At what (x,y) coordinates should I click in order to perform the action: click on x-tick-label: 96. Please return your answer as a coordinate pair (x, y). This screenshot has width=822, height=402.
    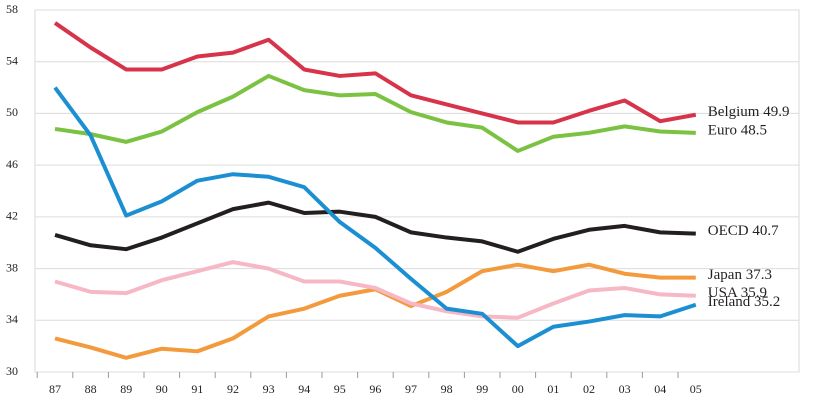
    Looking at the image, I should click on (375, 389).